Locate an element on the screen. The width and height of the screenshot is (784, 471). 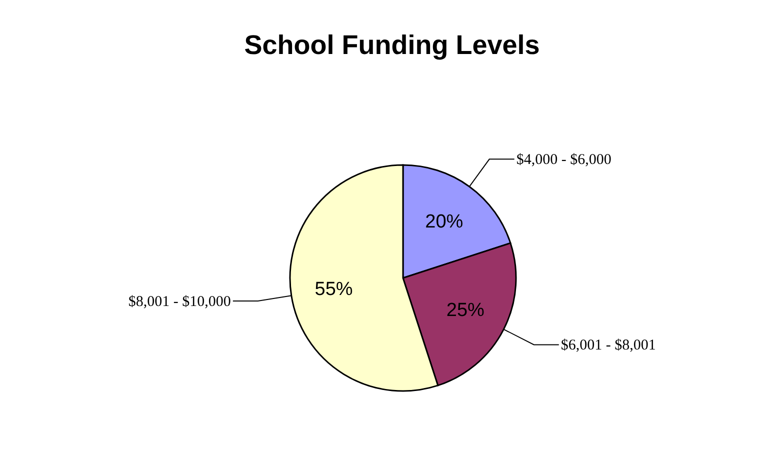
slice-label: $8,001 - $10,000 is located at coordinates (179, 302).